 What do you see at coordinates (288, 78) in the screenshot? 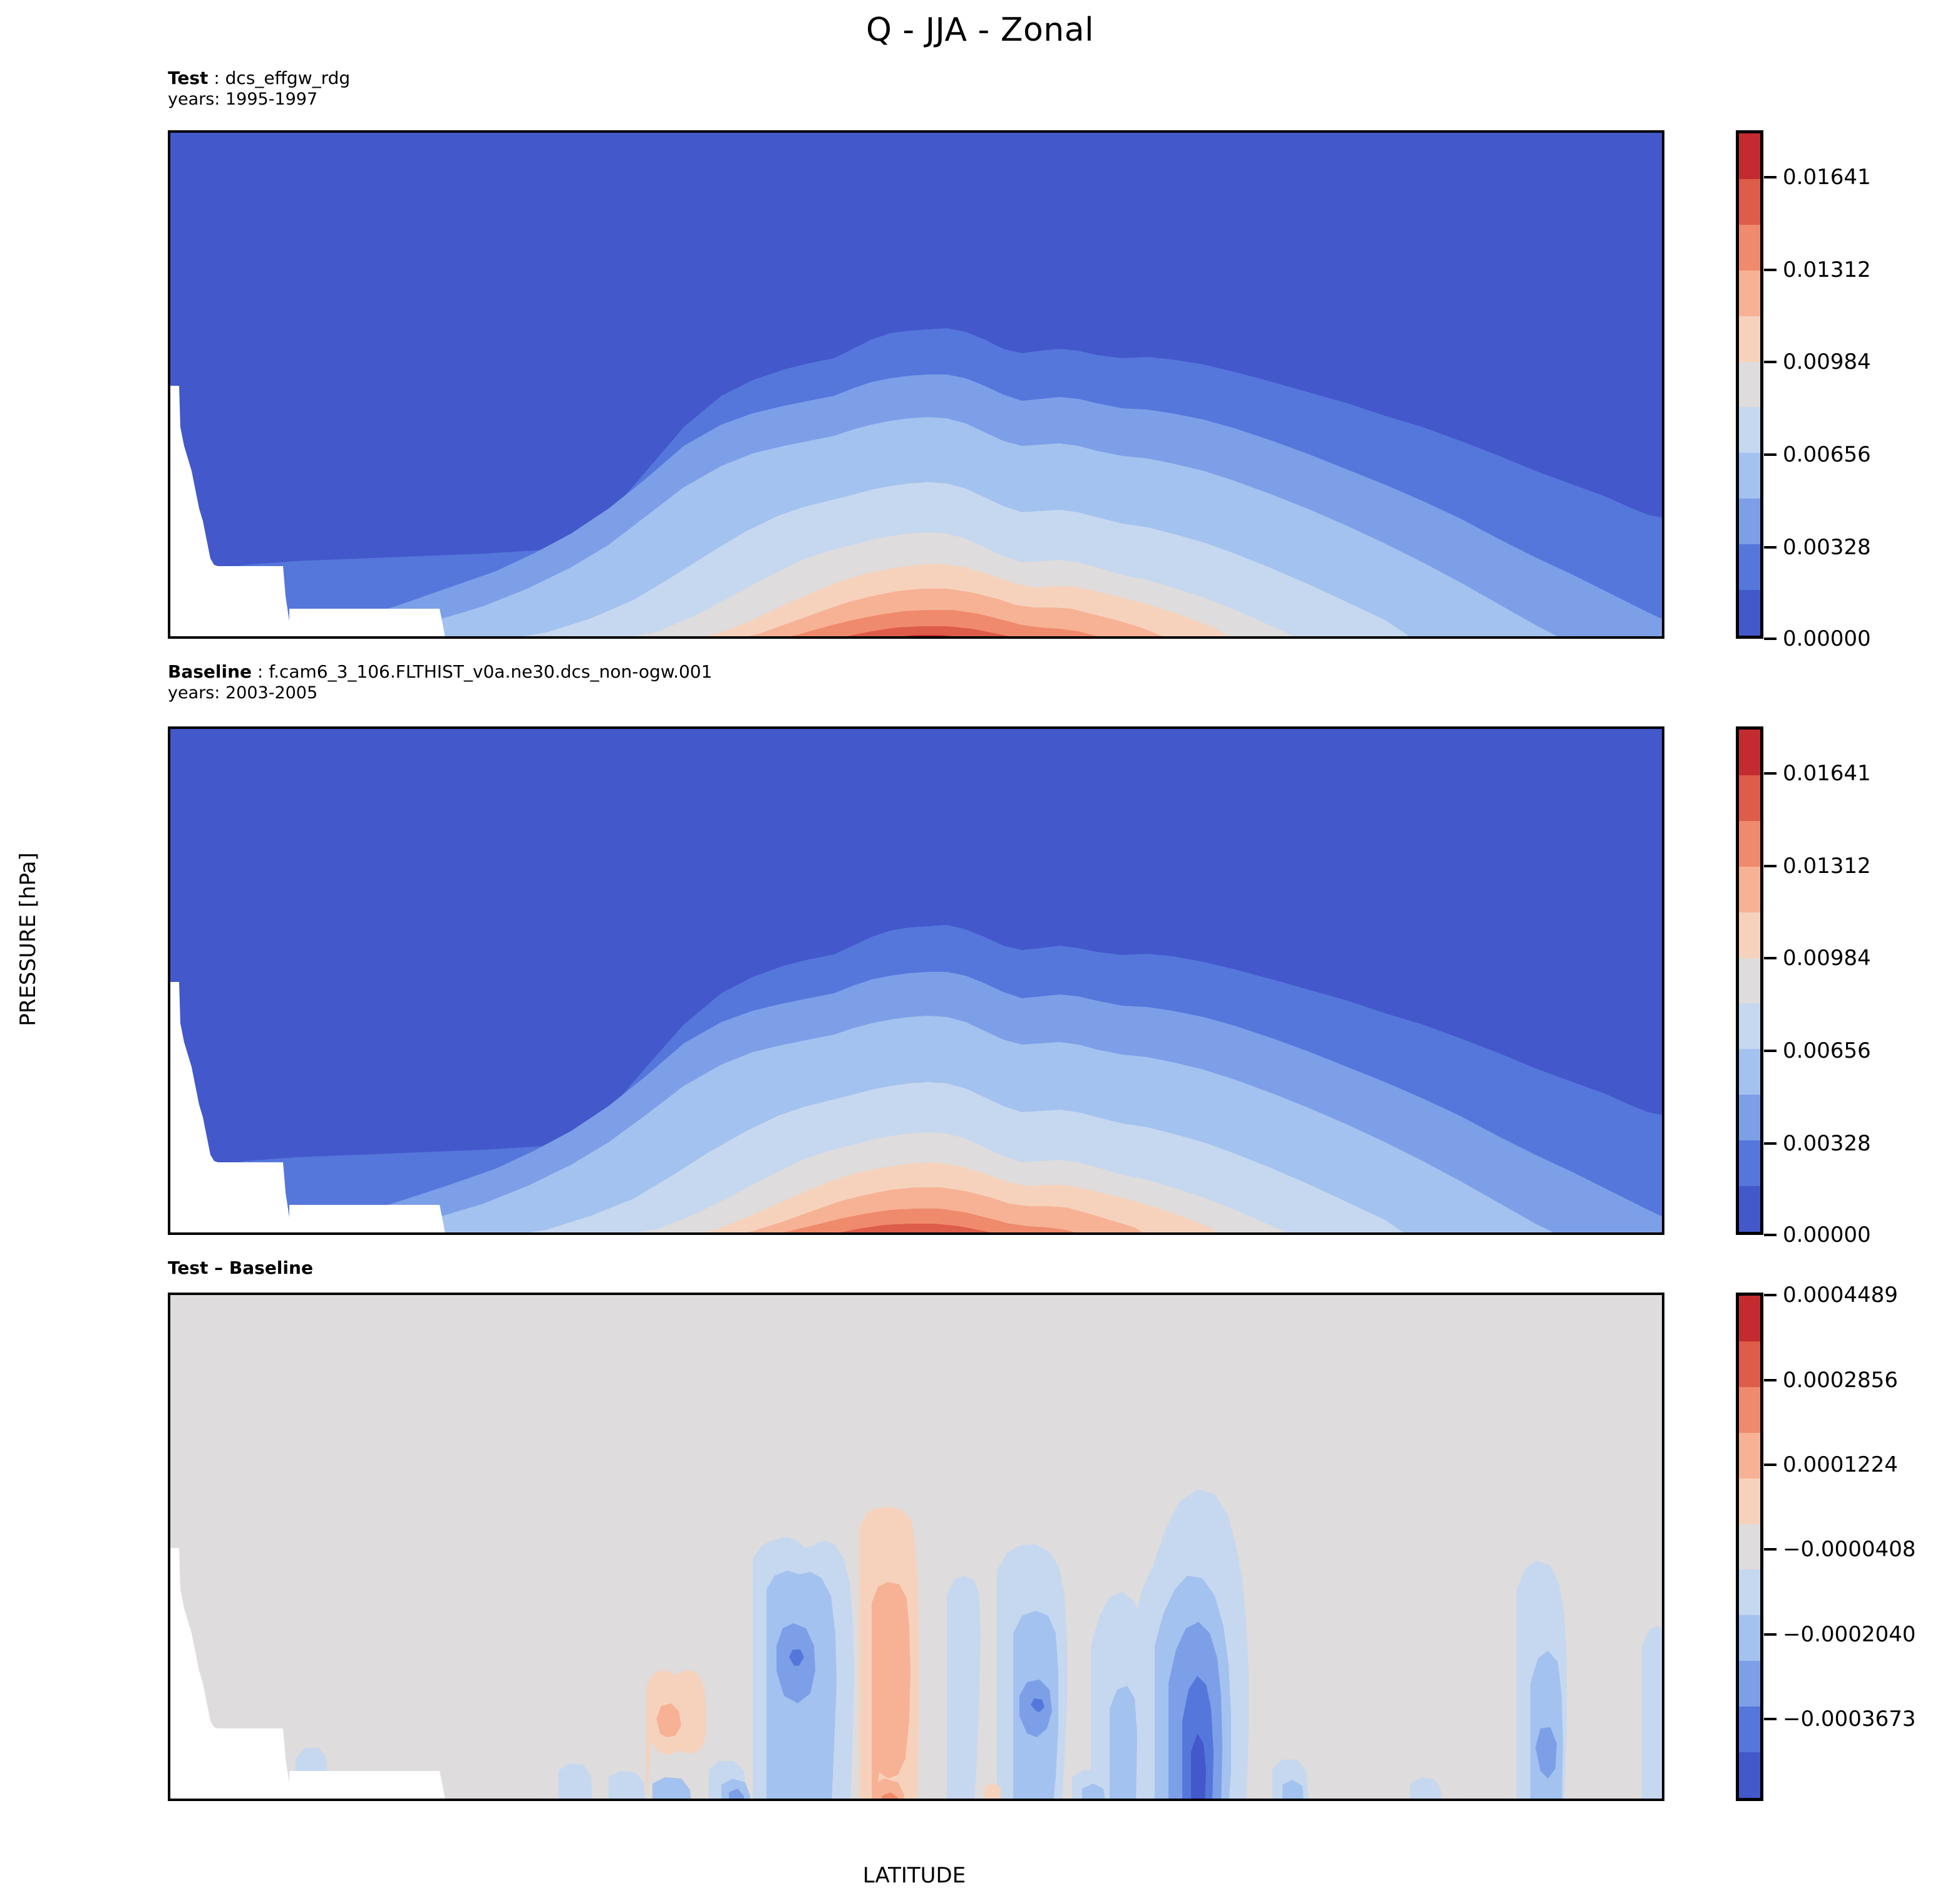
I see `panel-test-value: dcs_effgw_rdg` at bounding box center [288, 78].